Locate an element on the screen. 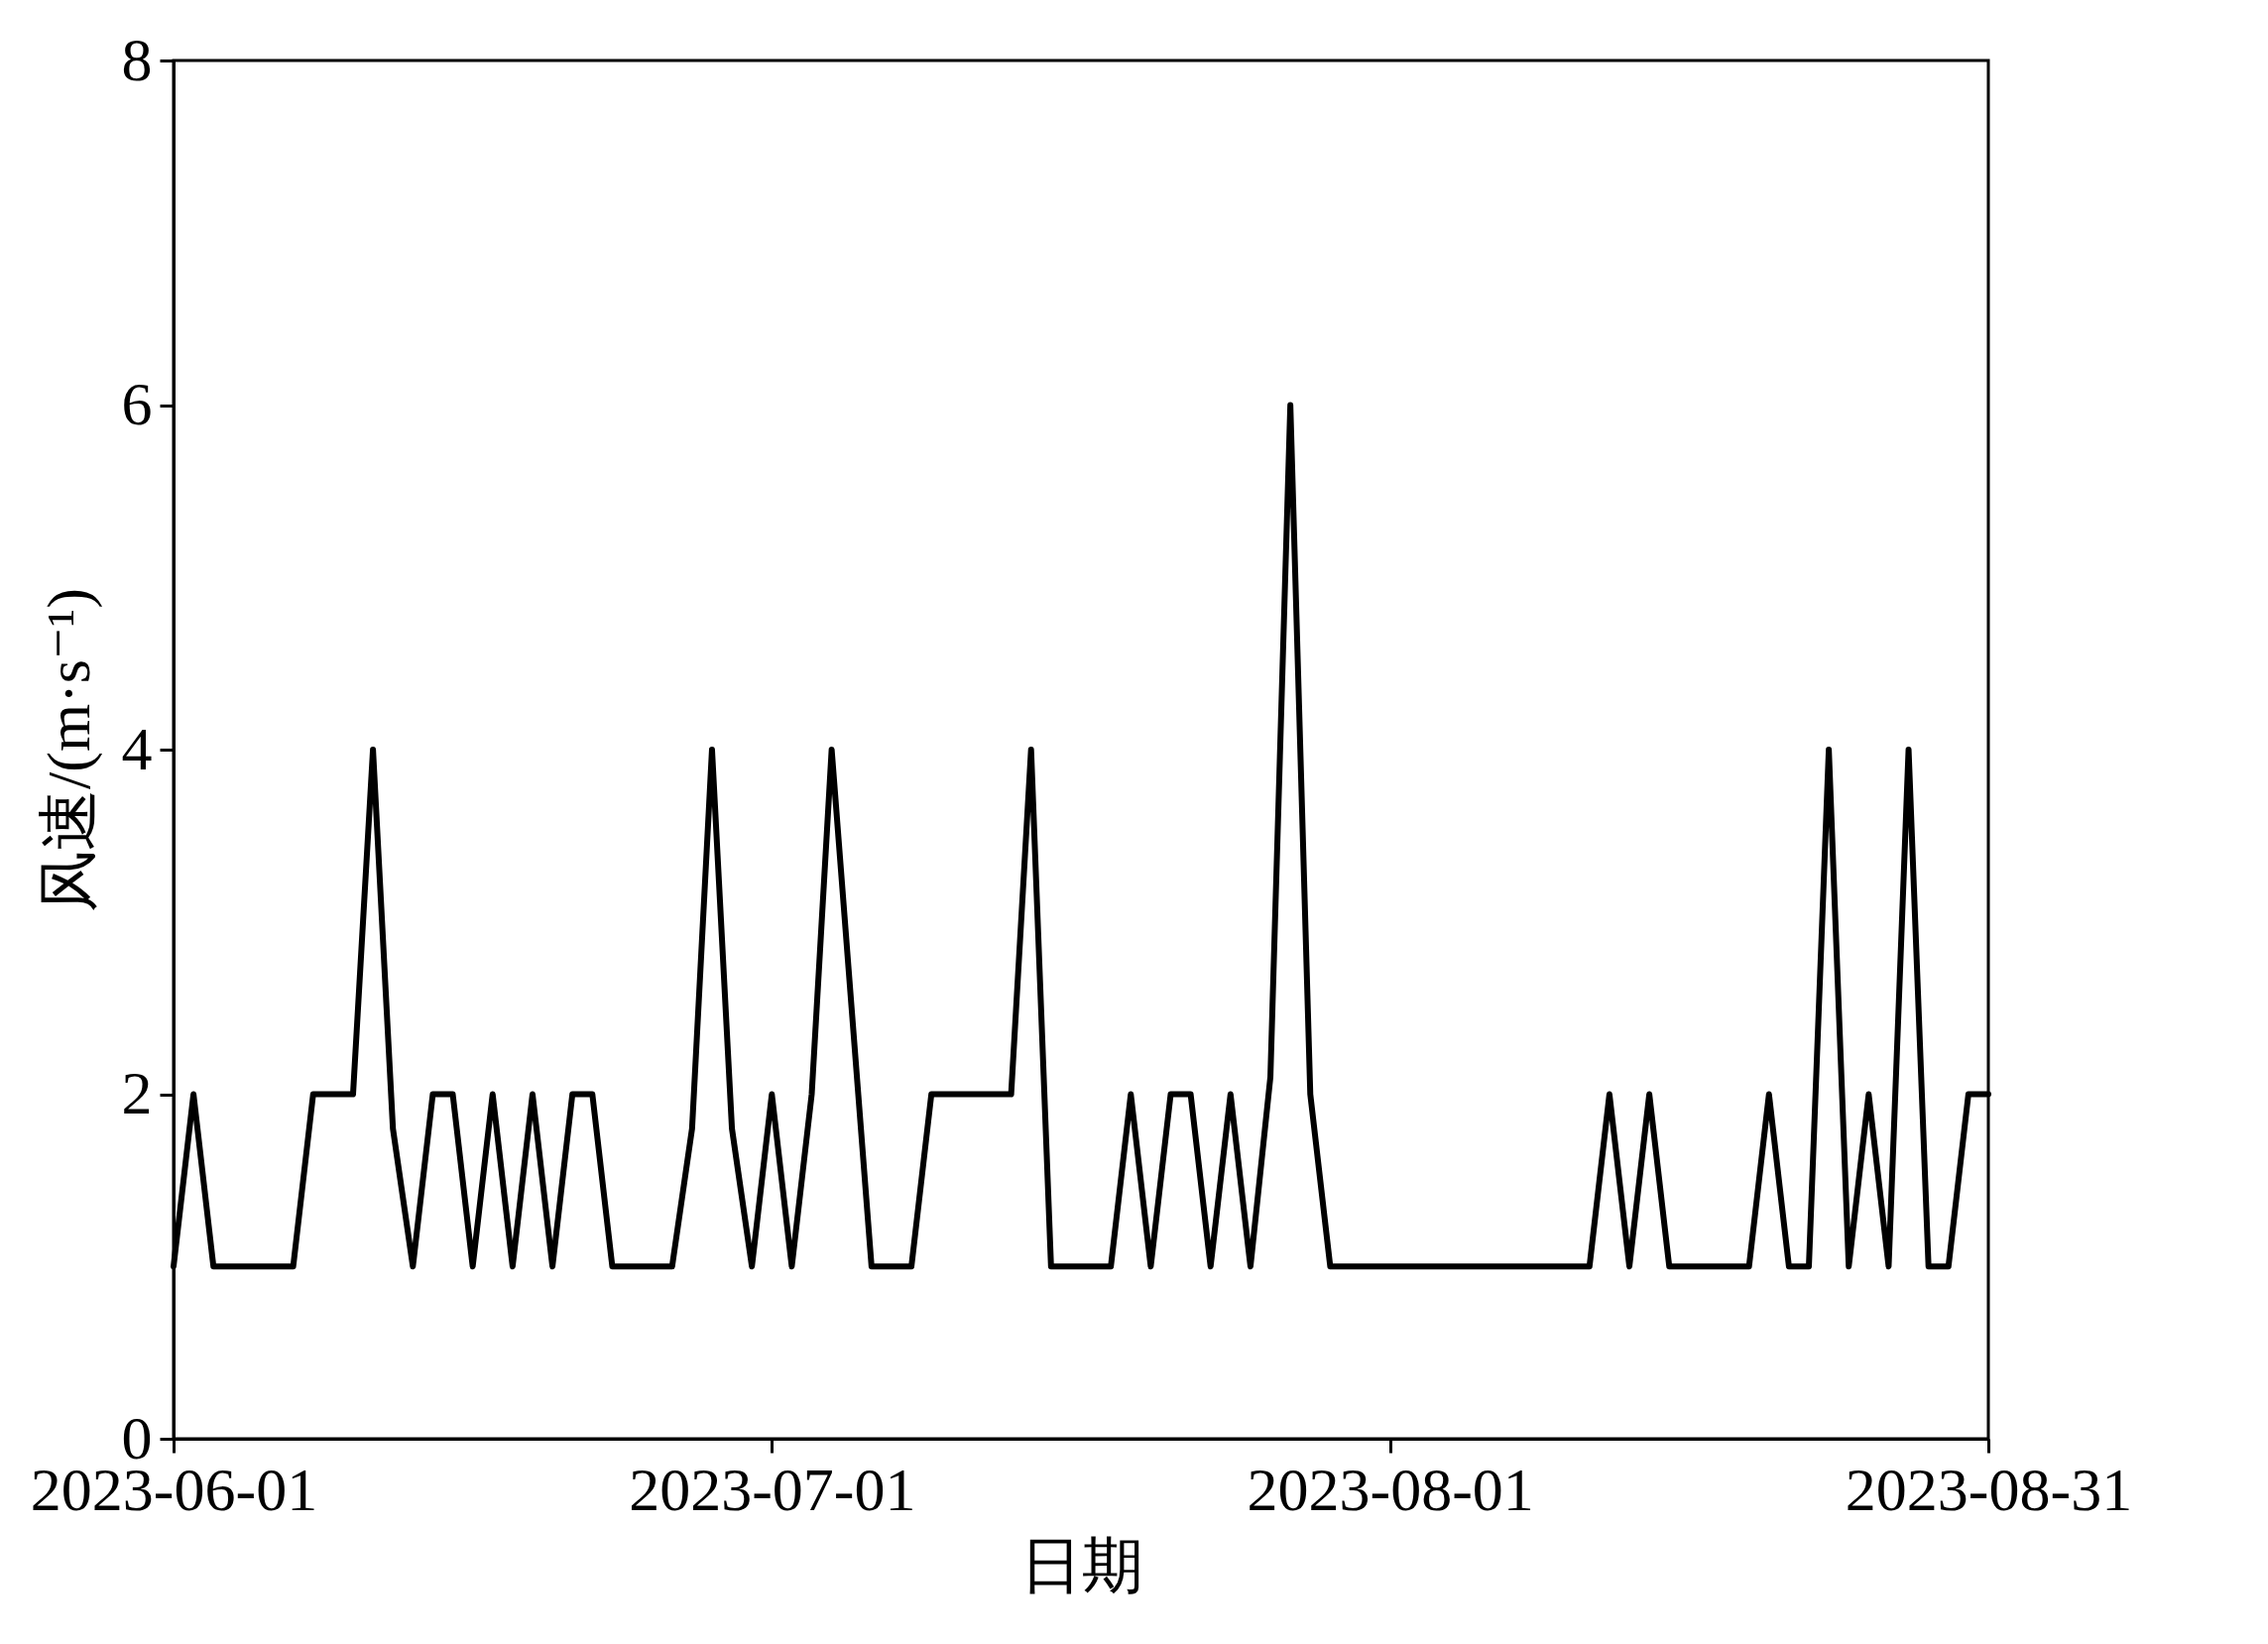 This screenshot has width=2268, height=1644. y-axis-title: 风速/(m·s⁻¹) is located at coordinates (68, 750).